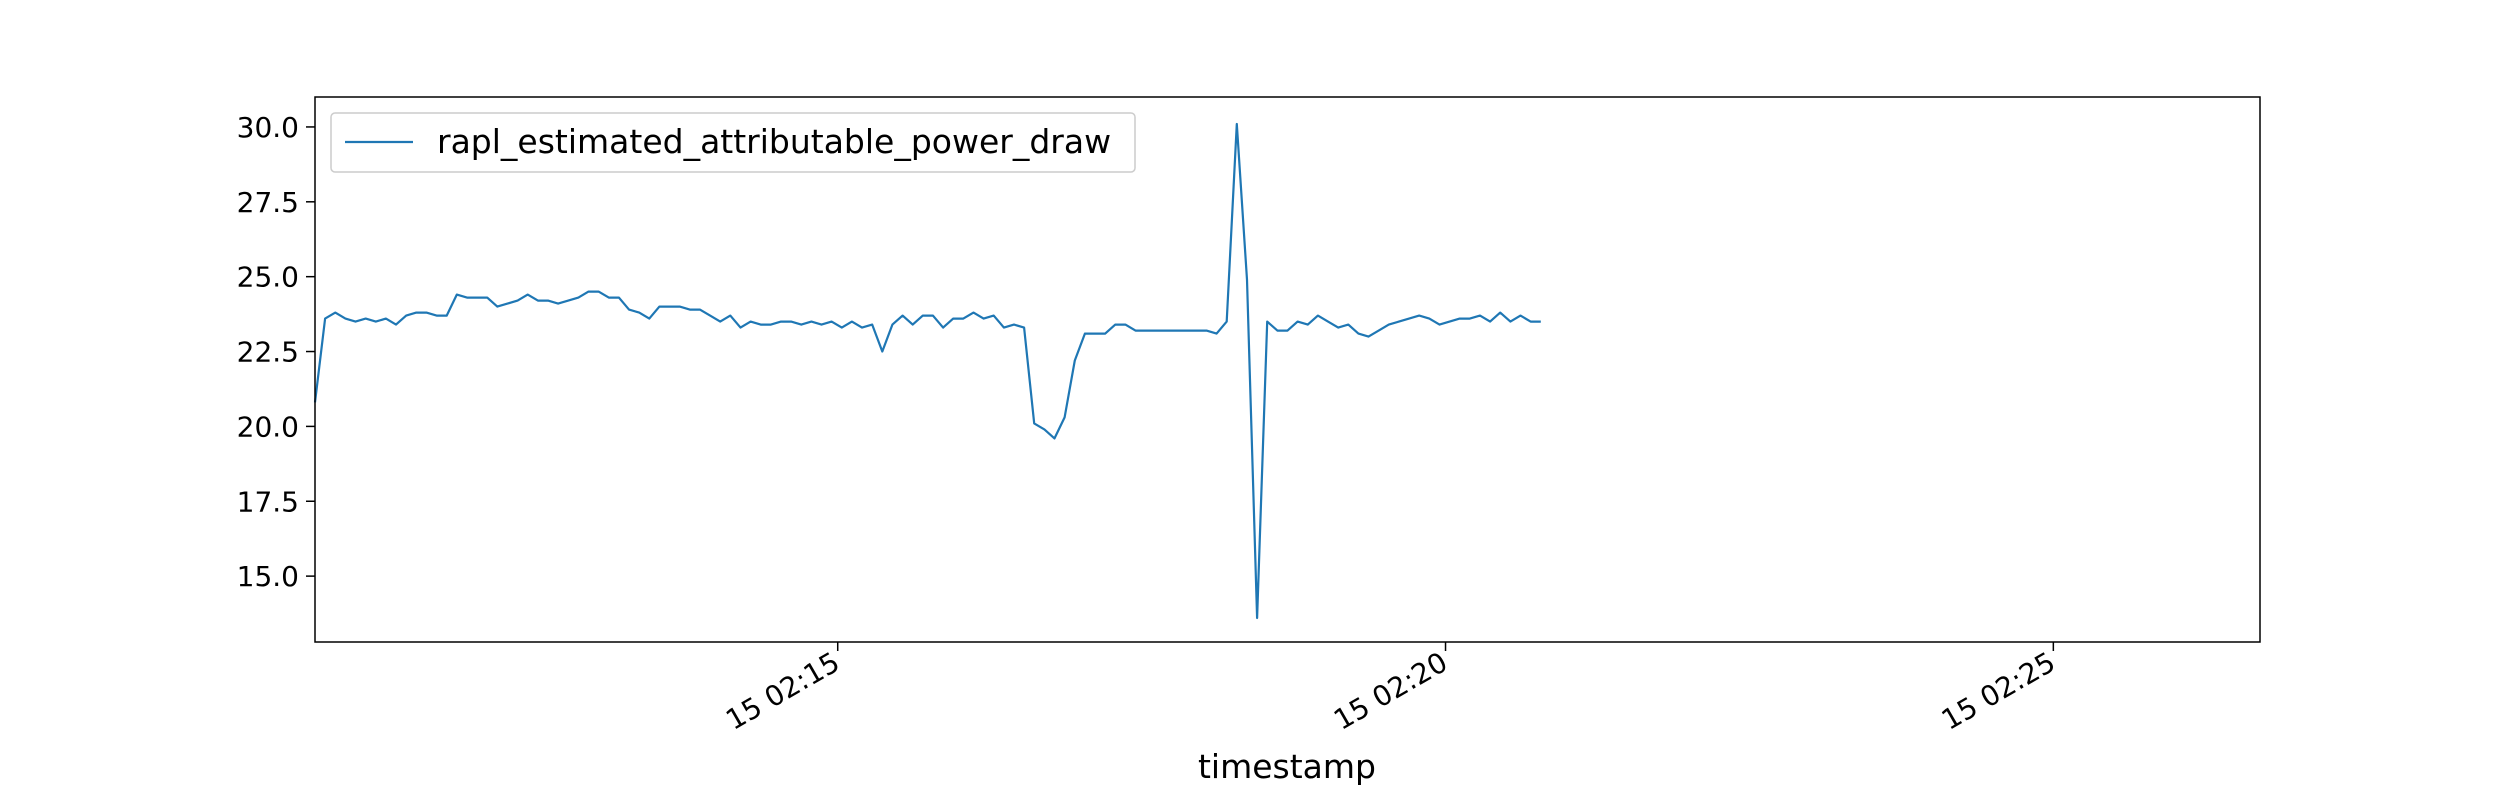 The image size is (2500, 800). I want to click on x-axis-ticks: 15 02:15 15 02:20 15 02:25, so click(1390, 689).